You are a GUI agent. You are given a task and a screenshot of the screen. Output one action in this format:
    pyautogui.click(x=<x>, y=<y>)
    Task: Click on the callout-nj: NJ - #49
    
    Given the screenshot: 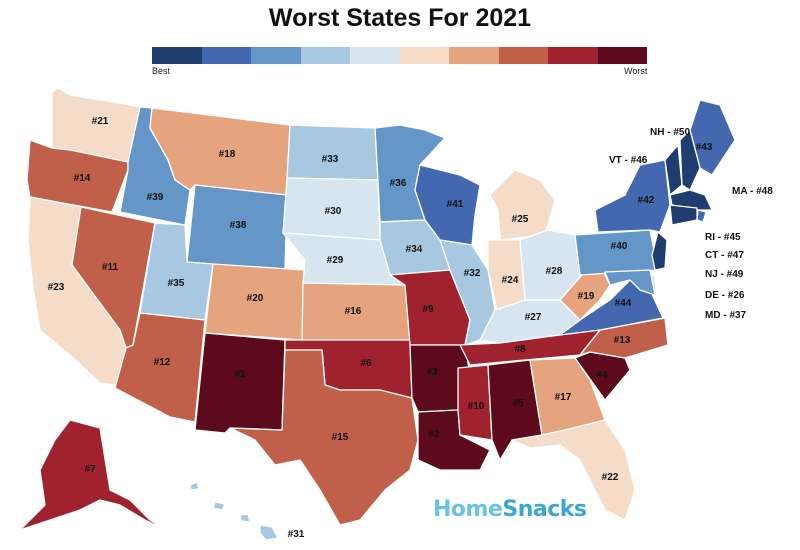 What is the action you would take?
    pyautogui.click(x=724, y=274)
    